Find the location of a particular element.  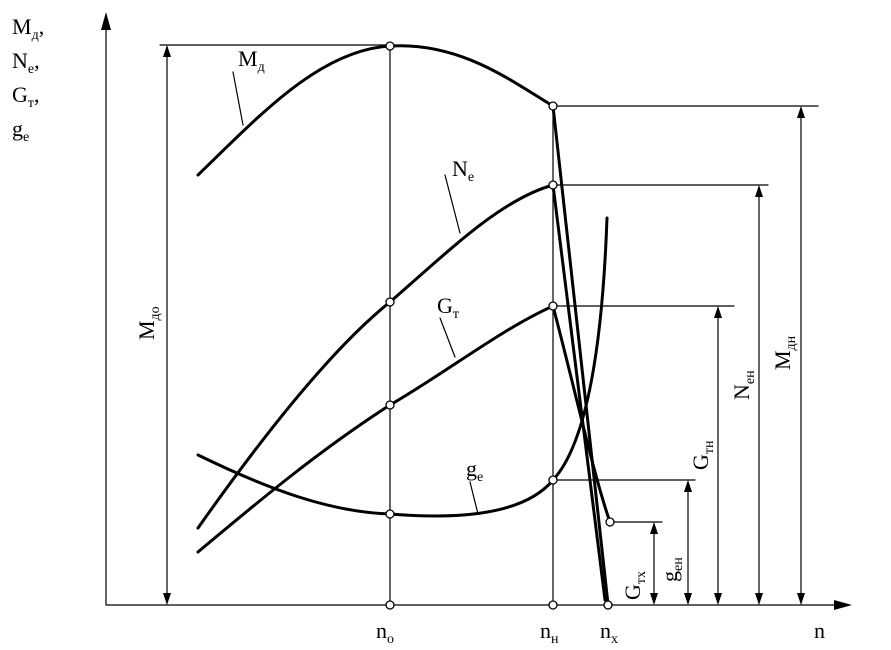

leader-gt is located at coordinates (447, 337).